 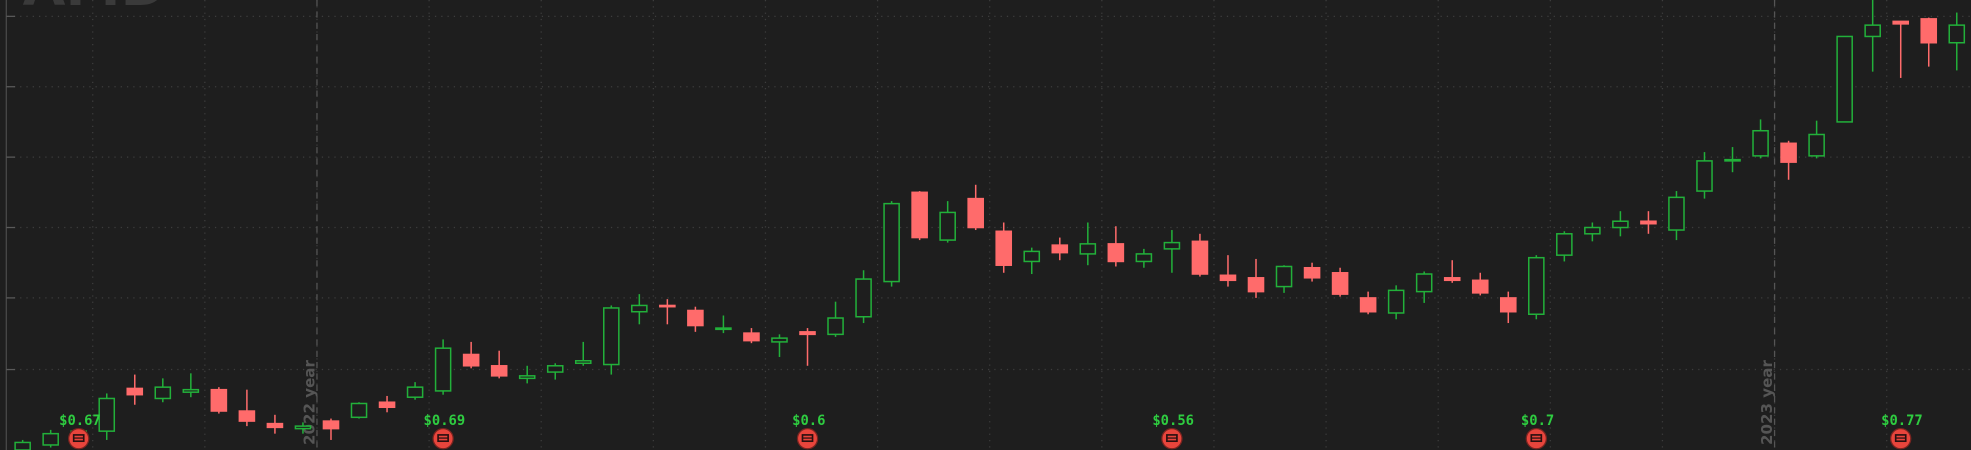 I want to click on dividend-label: $0.56, so click(x=1173, y=421).